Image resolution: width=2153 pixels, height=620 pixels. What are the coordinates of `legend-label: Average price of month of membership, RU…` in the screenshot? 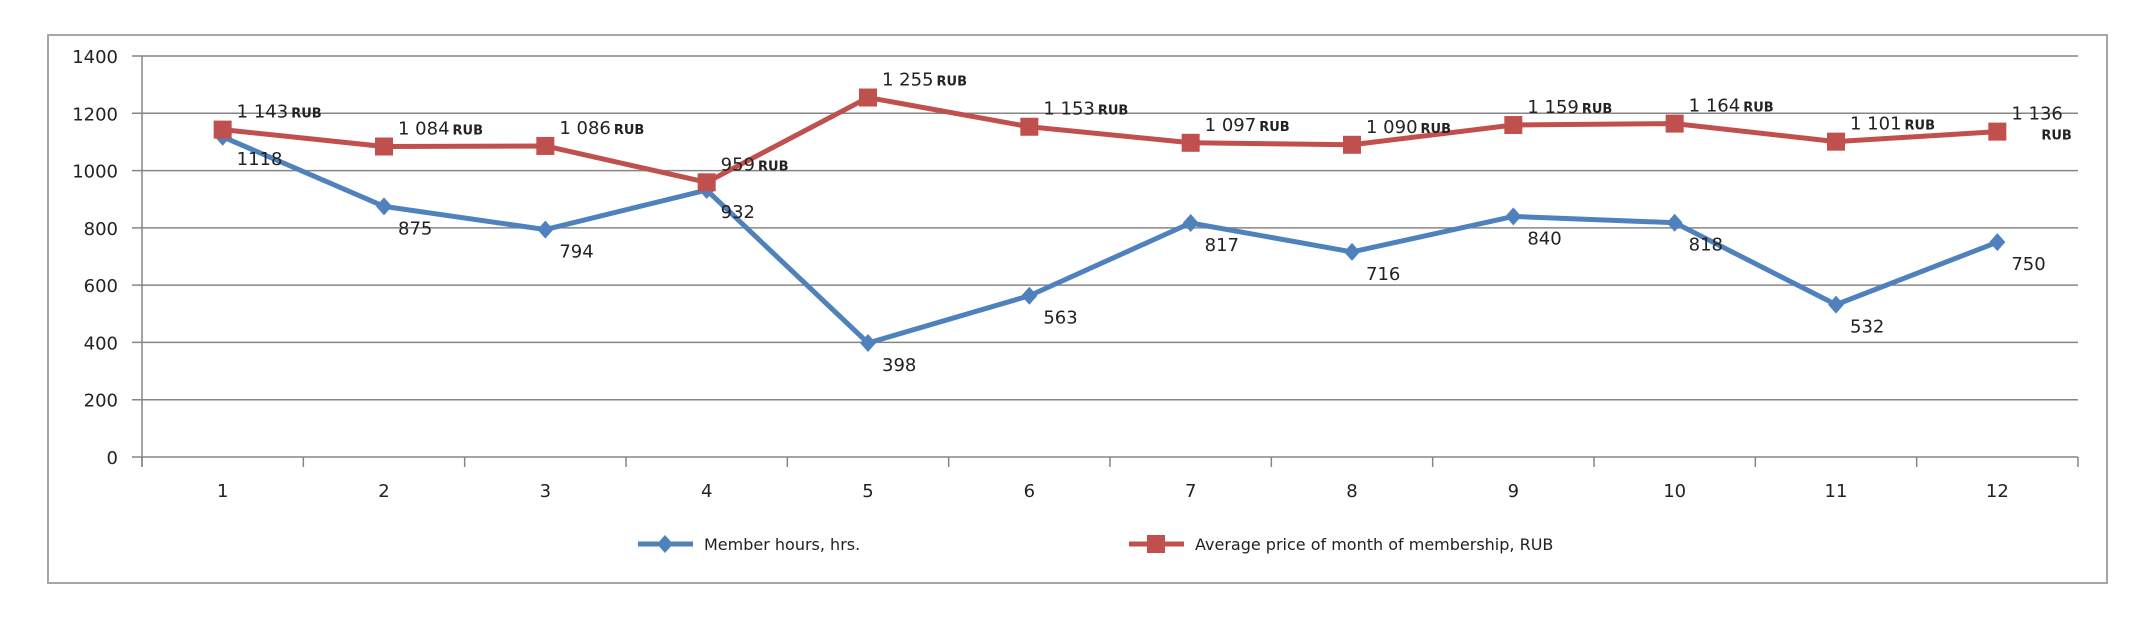 It's located at (1374, 544).